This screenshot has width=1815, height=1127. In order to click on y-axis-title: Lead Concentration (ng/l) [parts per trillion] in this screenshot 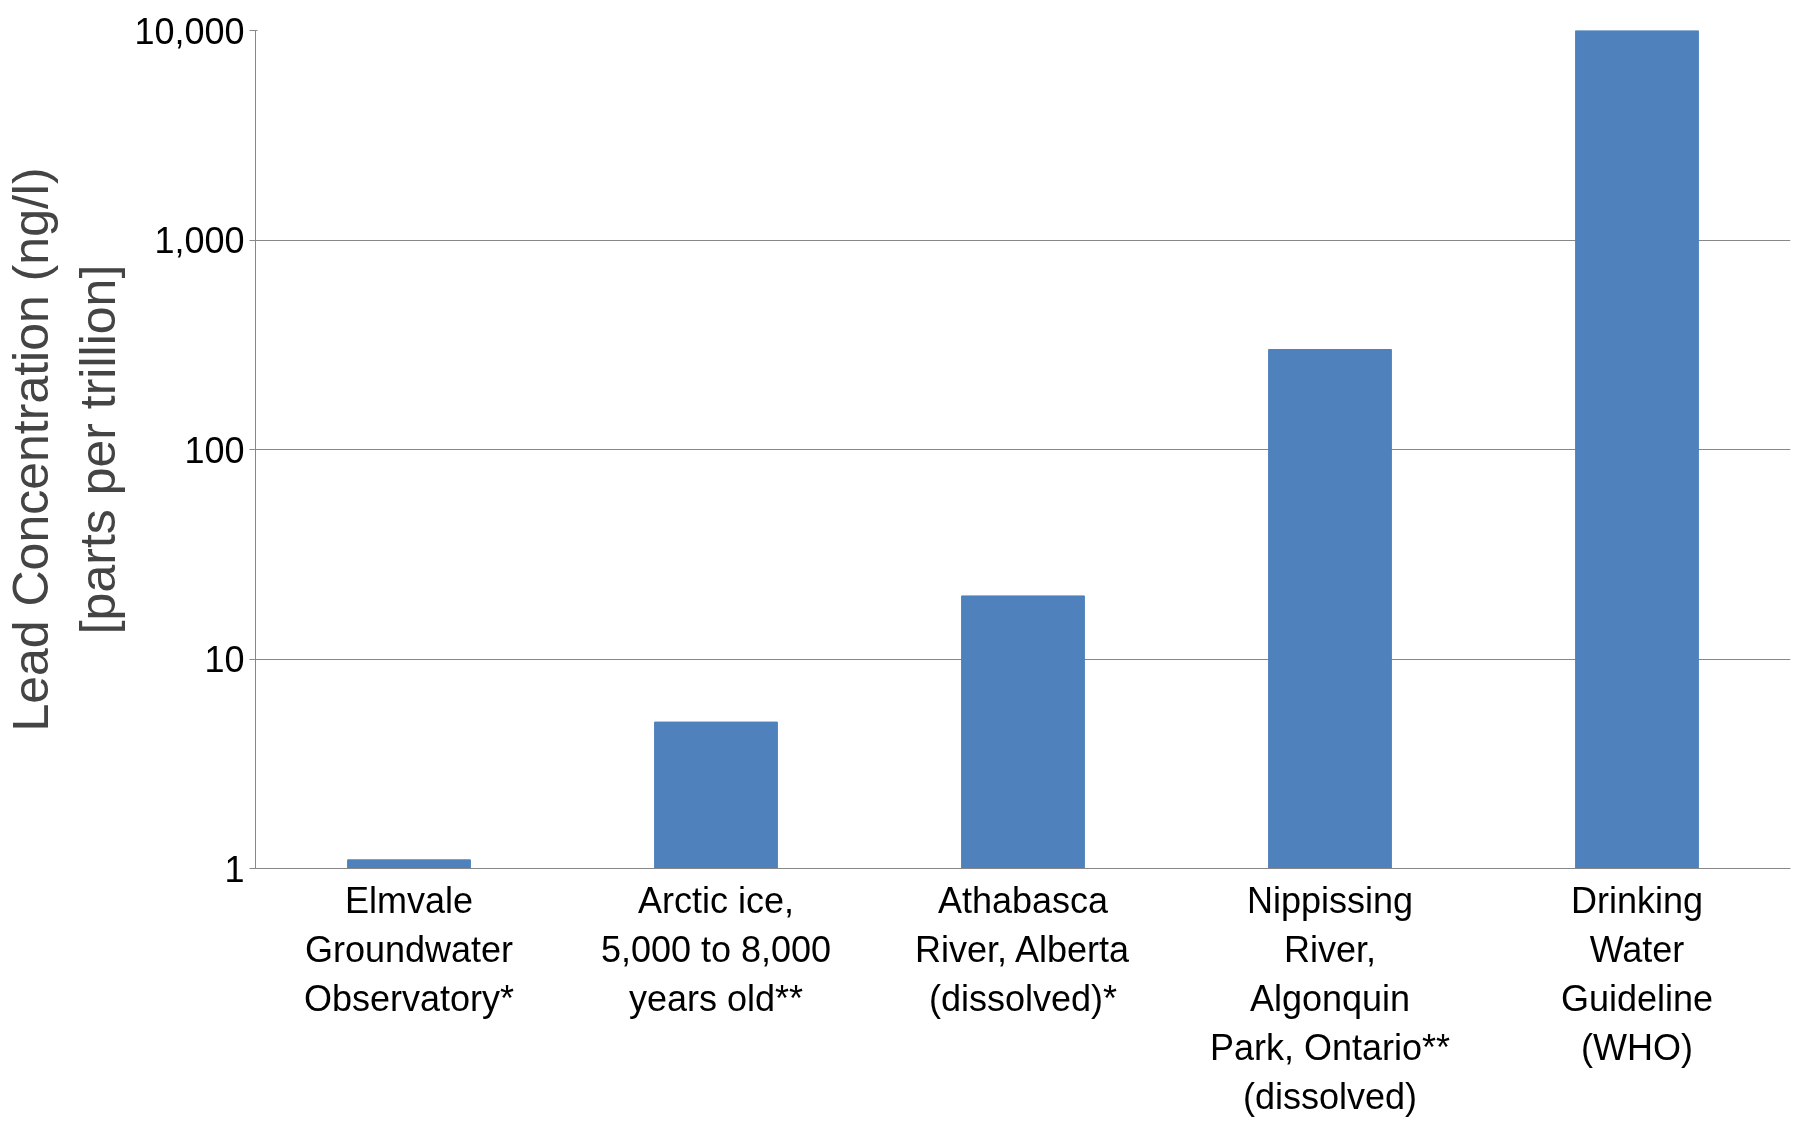, I will do `click(65, 449)`.